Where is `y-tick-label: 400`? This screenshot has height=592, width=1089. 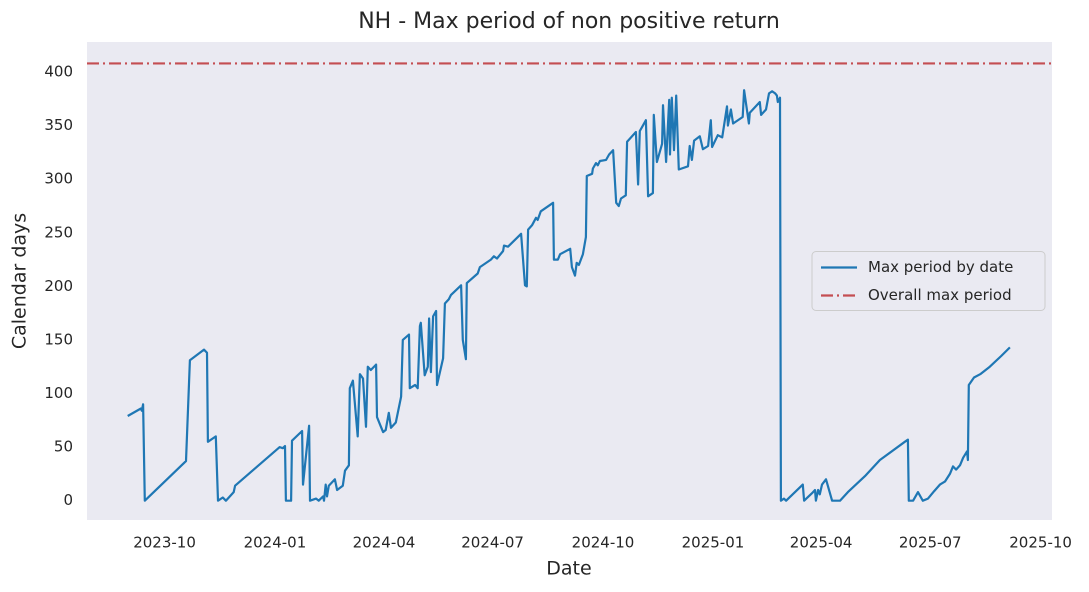 y-tick-label: 400 is located at coordinates (58, 72).